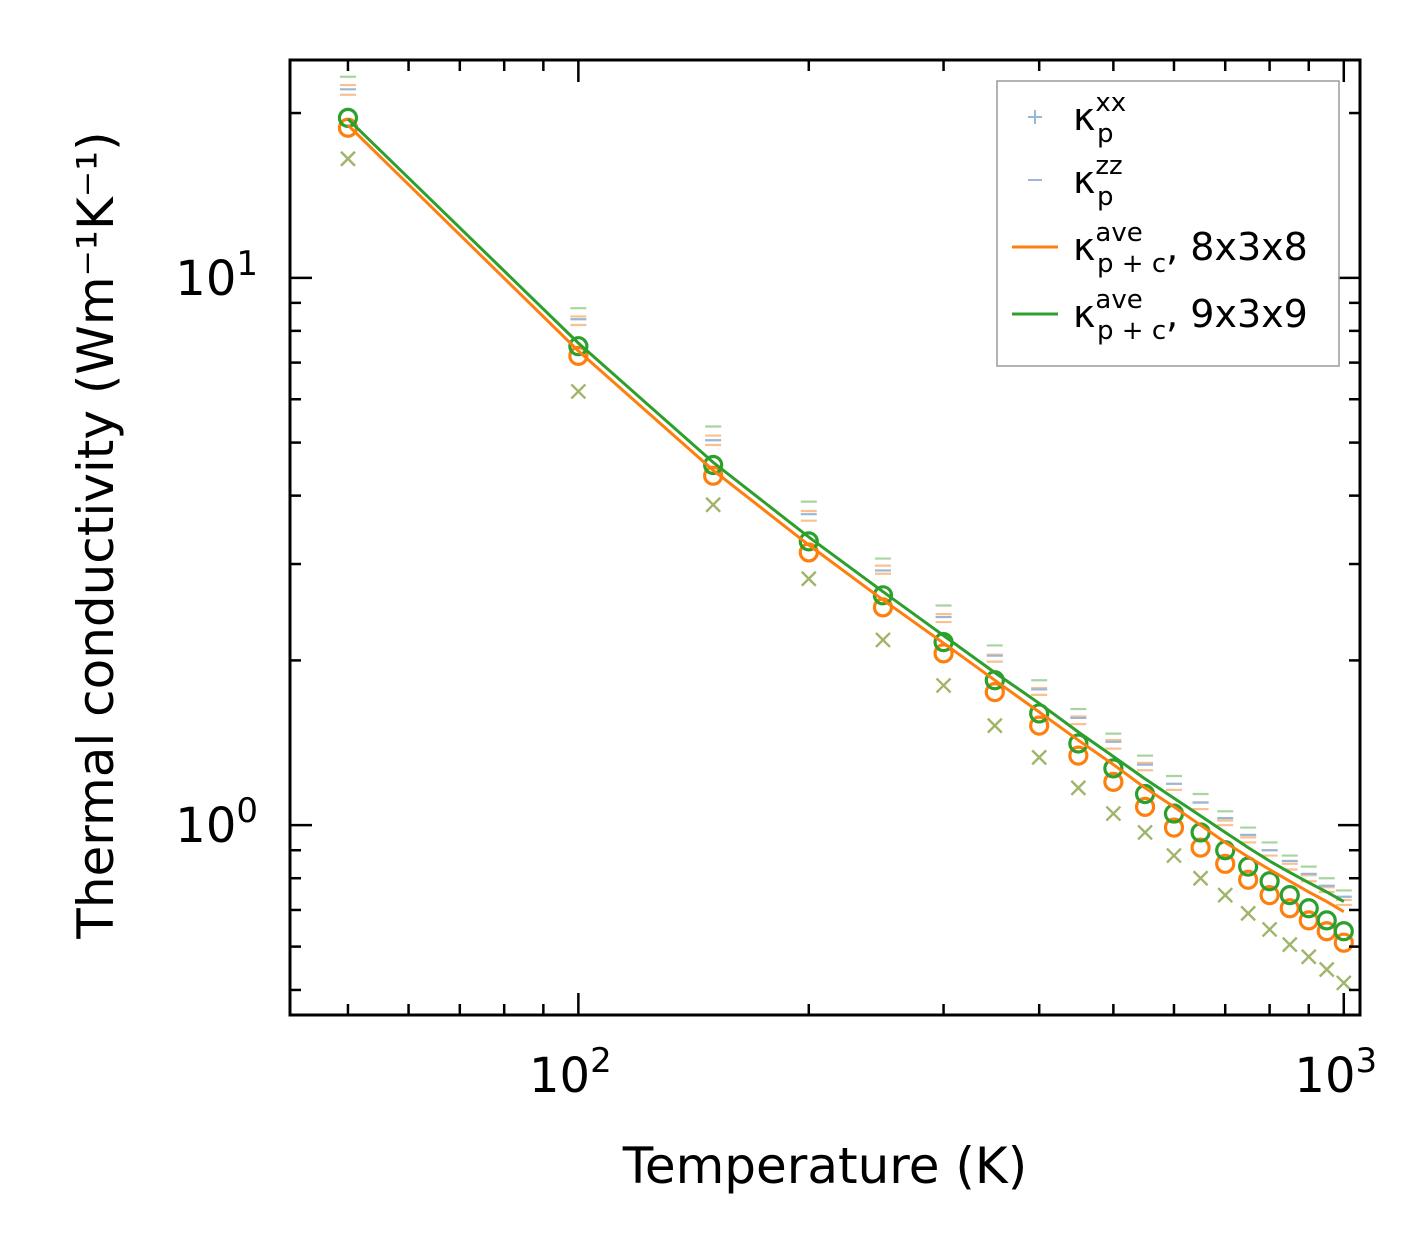 This screenshot has height=1254, width=1421. Describe the element at coordinates (216, 822) in the screenshot. I see `y-tick-label: 10⁰` at that location.